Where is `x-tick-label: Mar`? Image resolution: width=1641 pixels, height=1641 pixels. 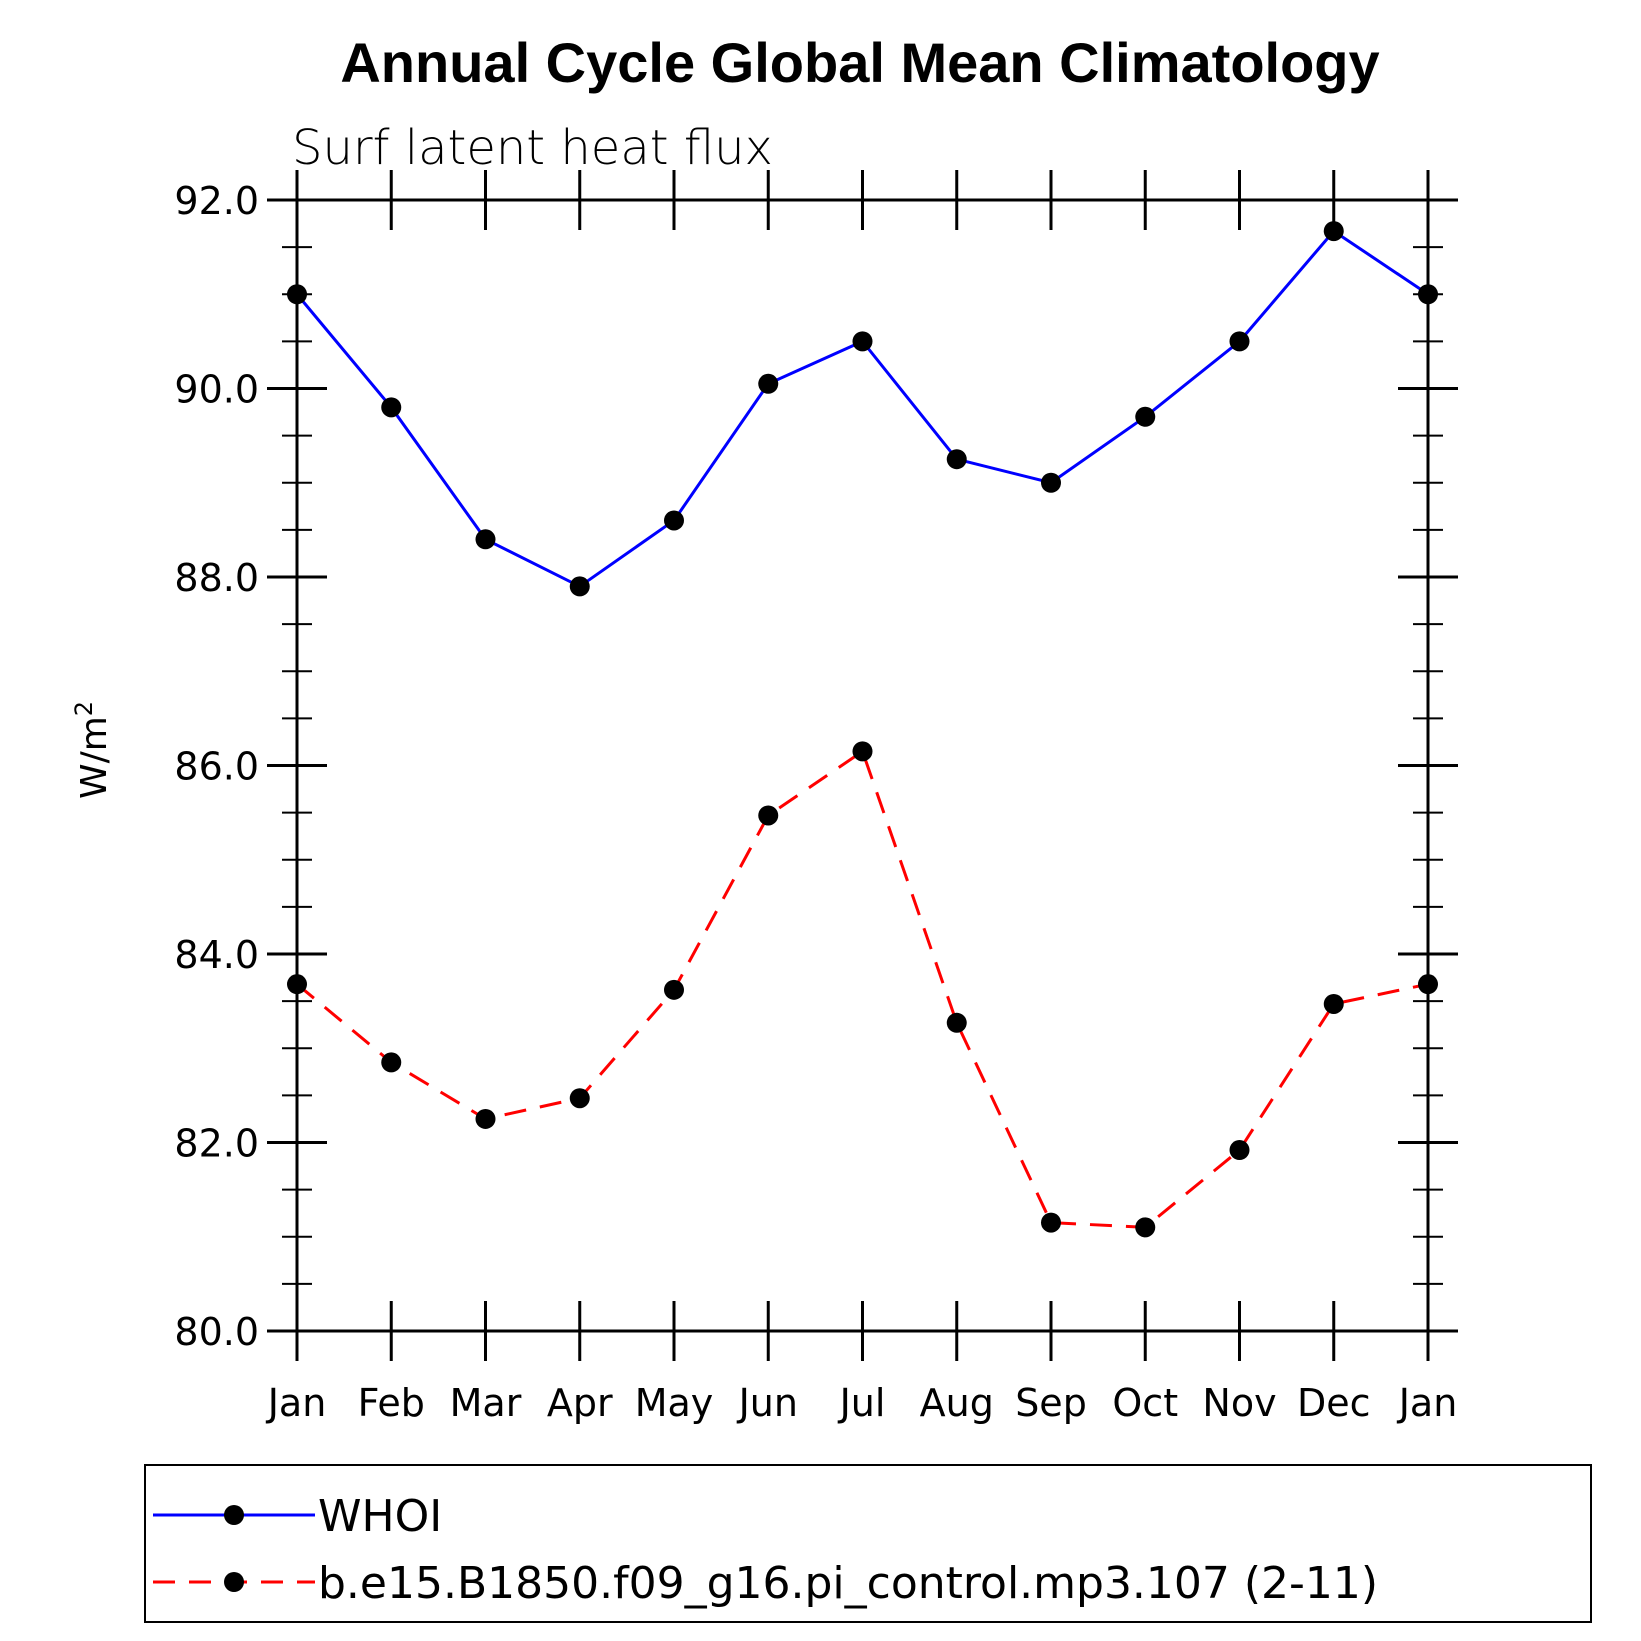 x-tick-label: Mar is located at coordinates (486, 1403).